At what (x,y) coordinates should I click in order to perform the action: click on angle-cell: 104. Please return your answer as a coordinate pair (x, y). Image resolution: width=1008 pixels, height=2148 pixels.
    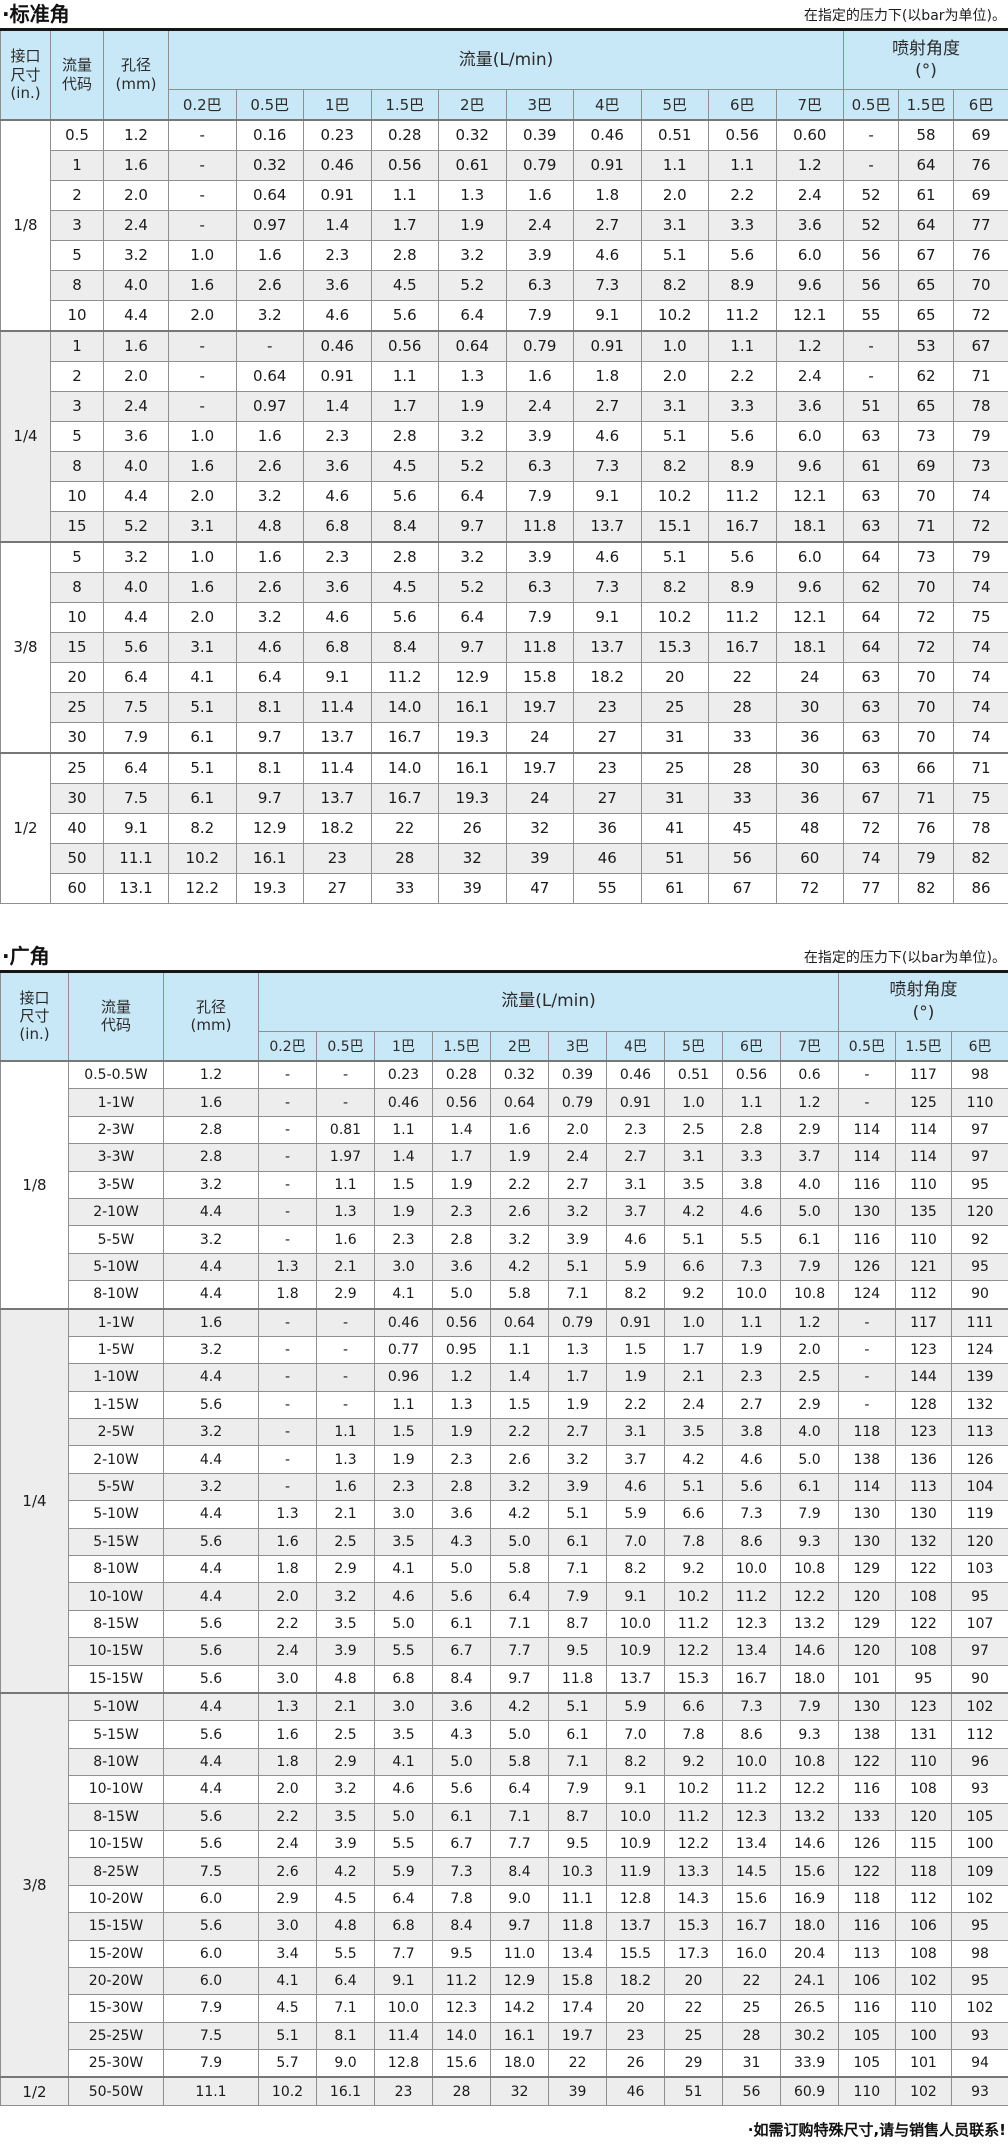
    Looking at the image, I should click on (980, 1486).